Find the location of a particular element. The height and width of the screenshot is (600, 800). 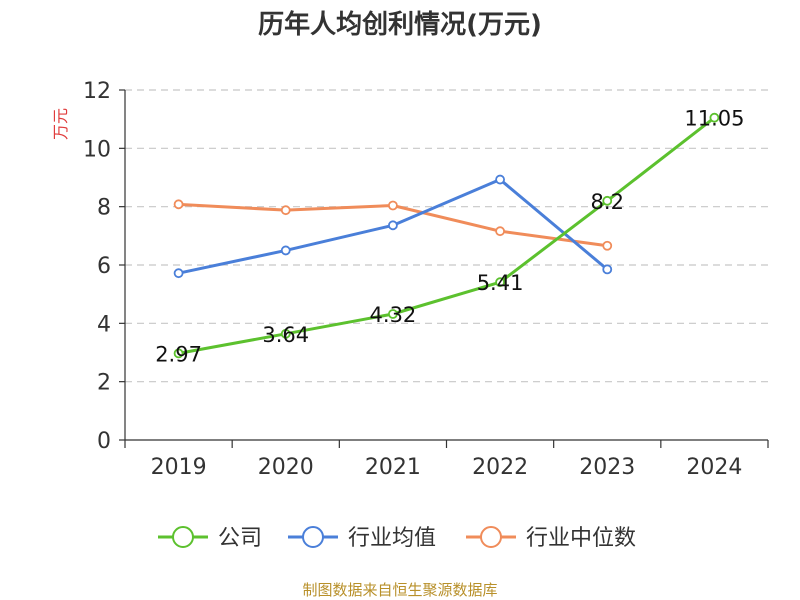

point-行业中位数-2022 is located at coordinates (500, 231).